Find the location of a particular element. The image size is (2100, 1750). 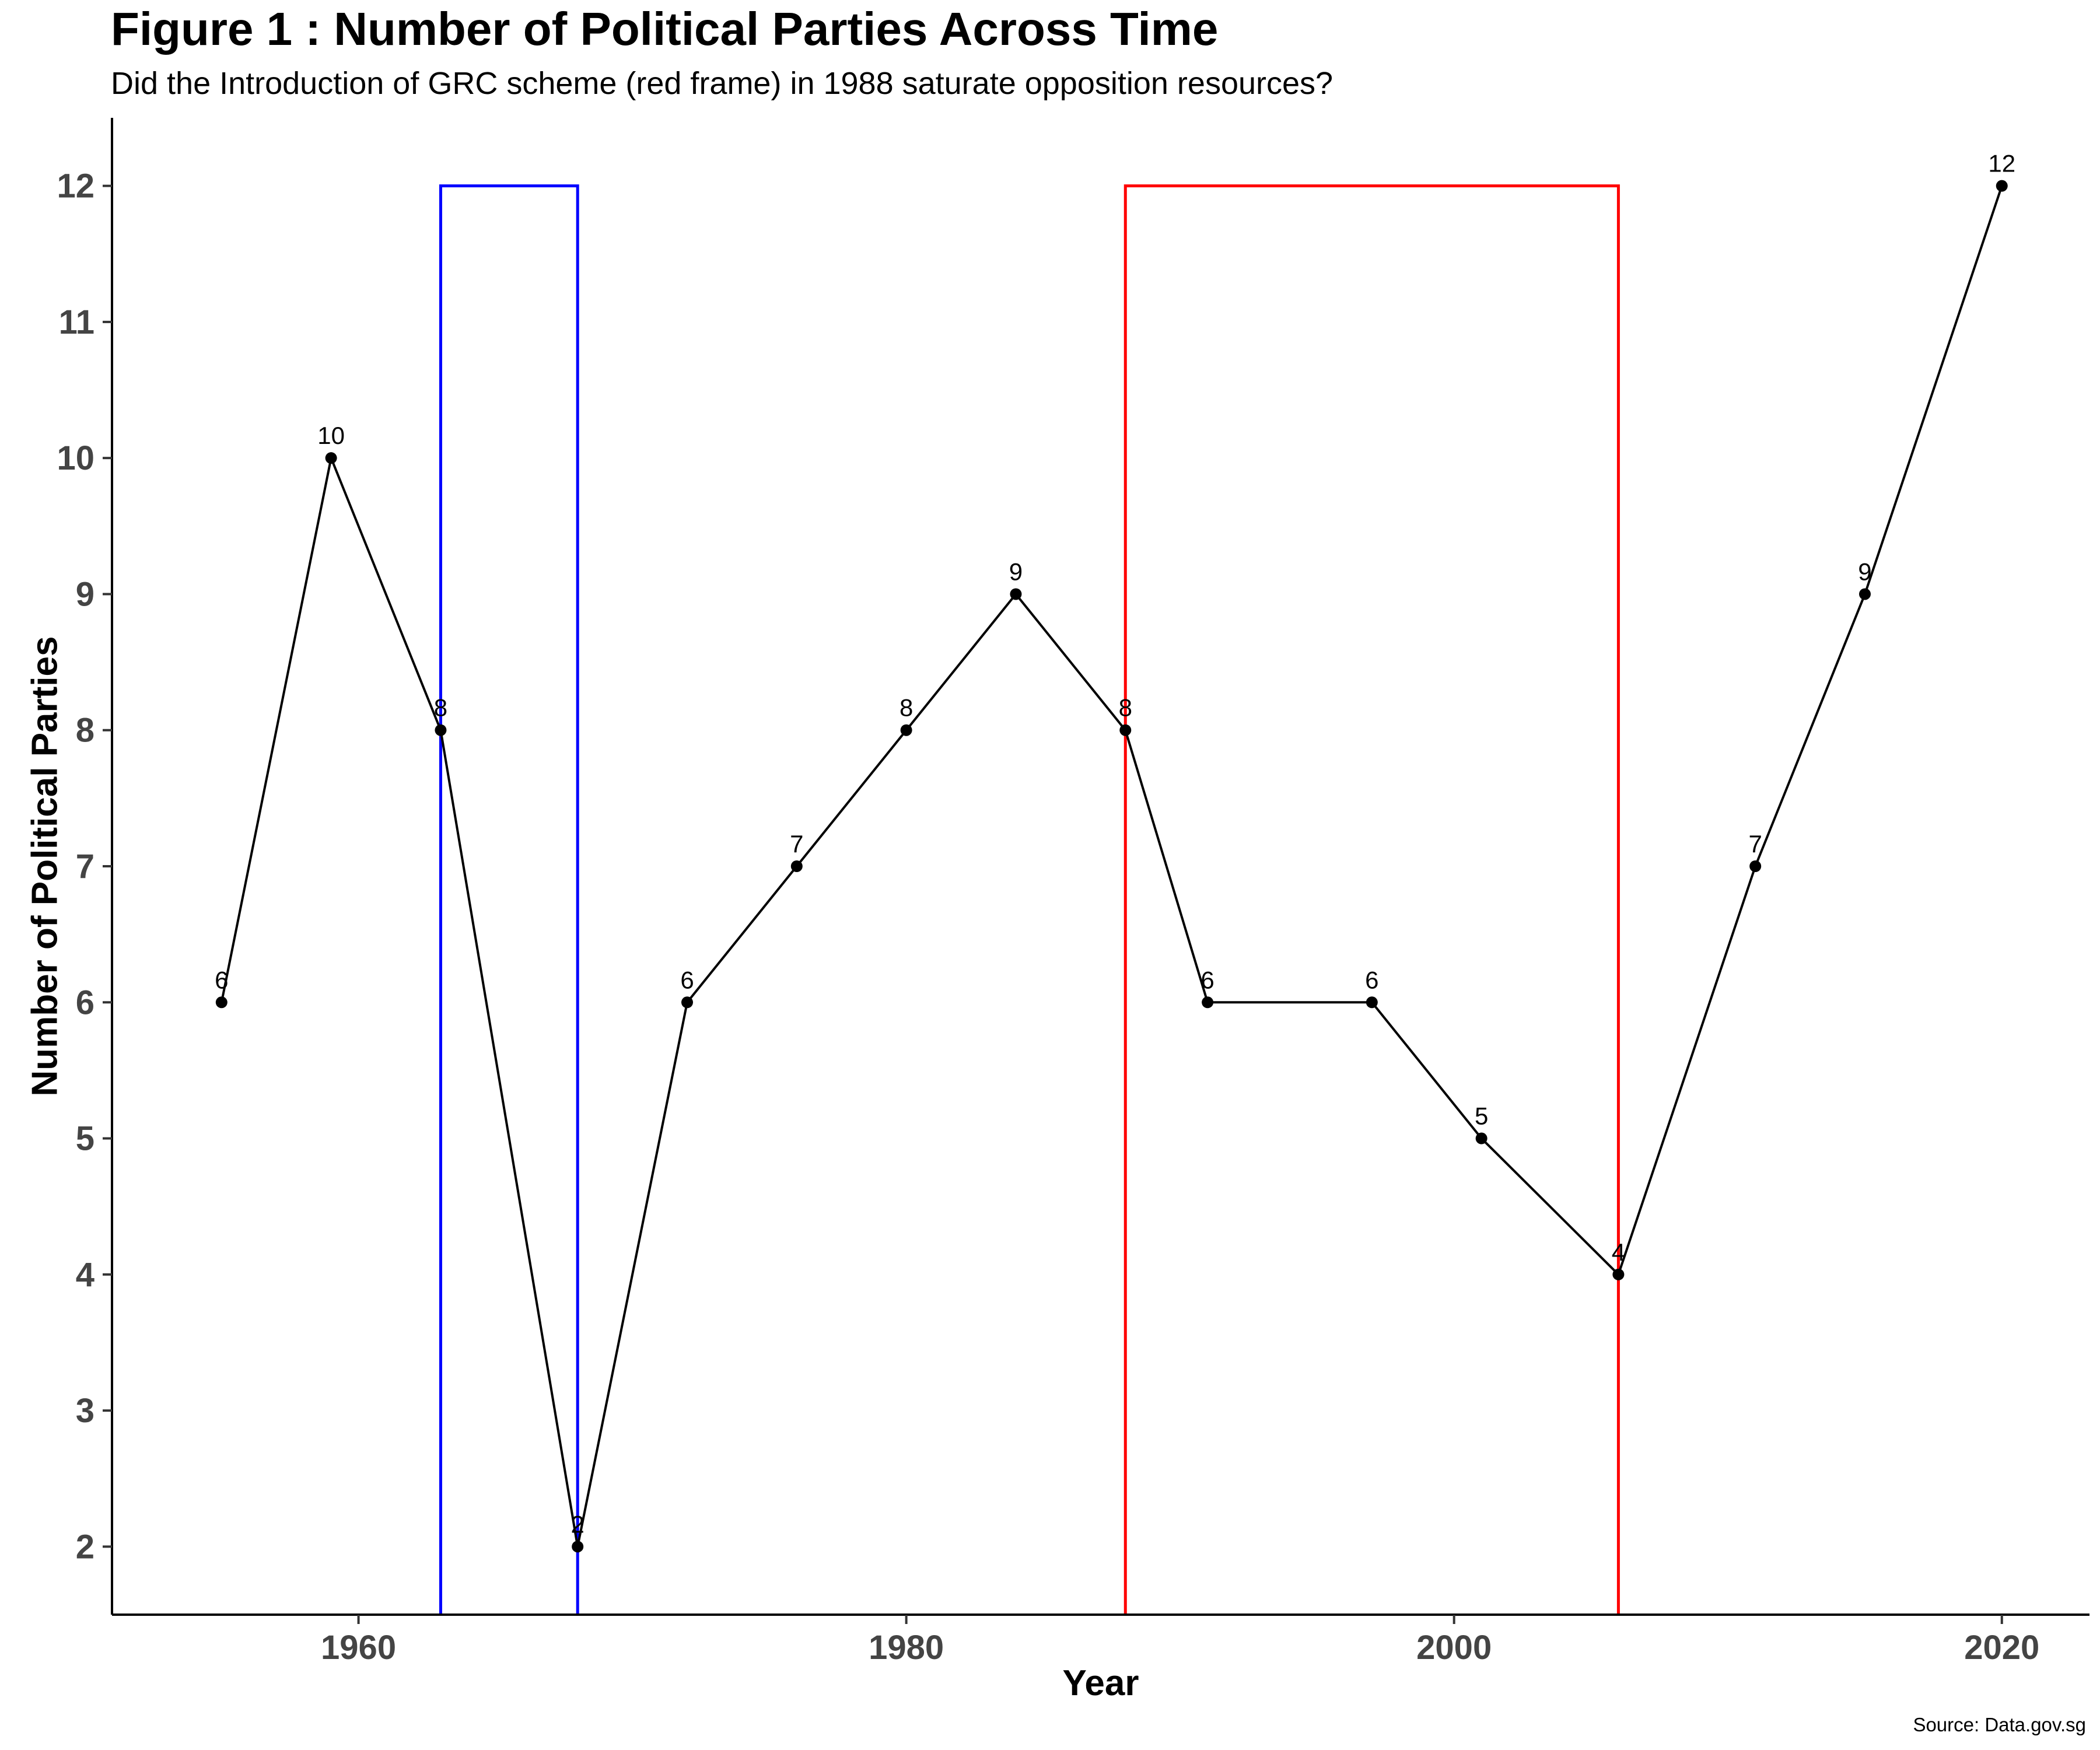

y-axis-title: Number of Political Parties is located at coordinates (45, 866).